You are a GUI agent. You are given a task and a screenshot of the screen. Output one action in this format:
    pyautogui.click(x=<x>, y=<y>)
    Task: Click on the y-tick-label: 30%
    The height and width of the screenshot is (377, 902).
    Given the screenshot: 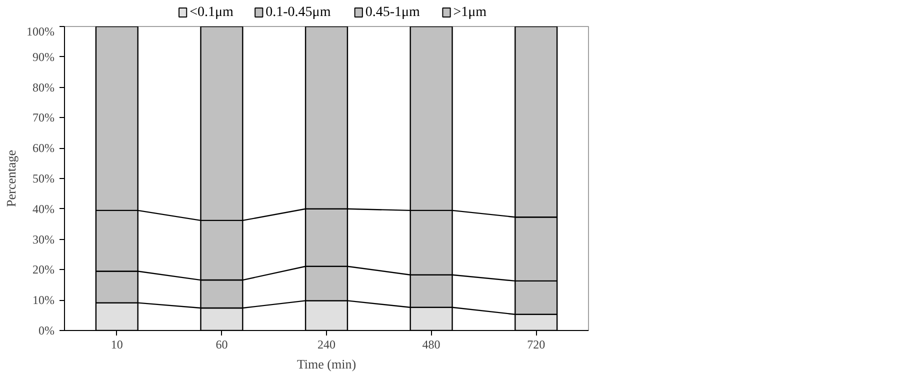 What is the action you would take?
    pyautogui.click(x=43, y=239)
    